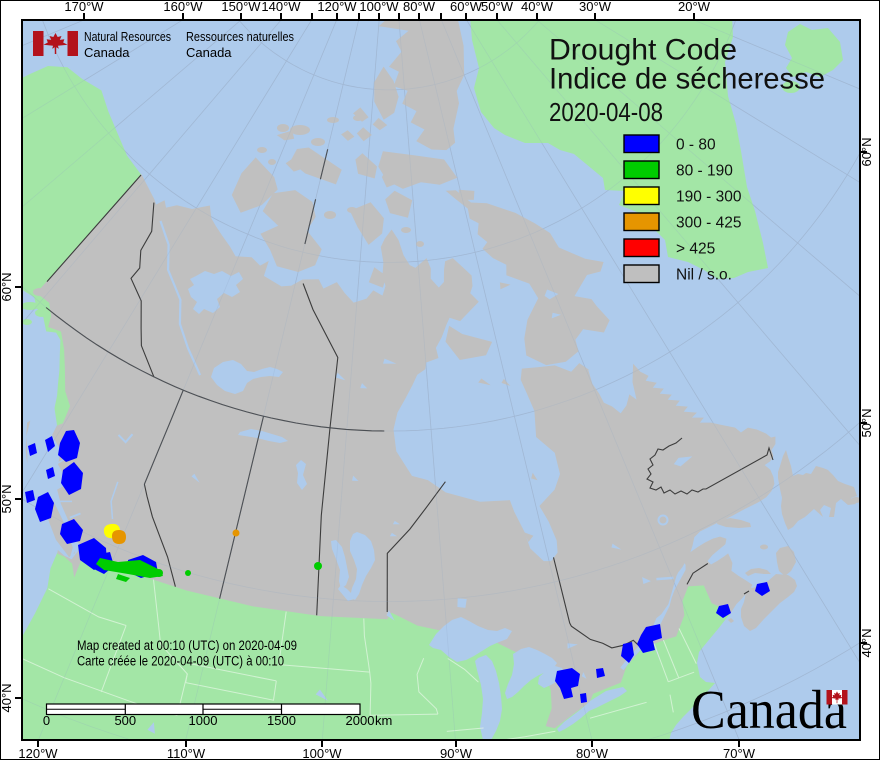  What do you see at coordinates (46, 720) in the screenshot?
I see `svg-text: 0` at bounding box center [46, 720].